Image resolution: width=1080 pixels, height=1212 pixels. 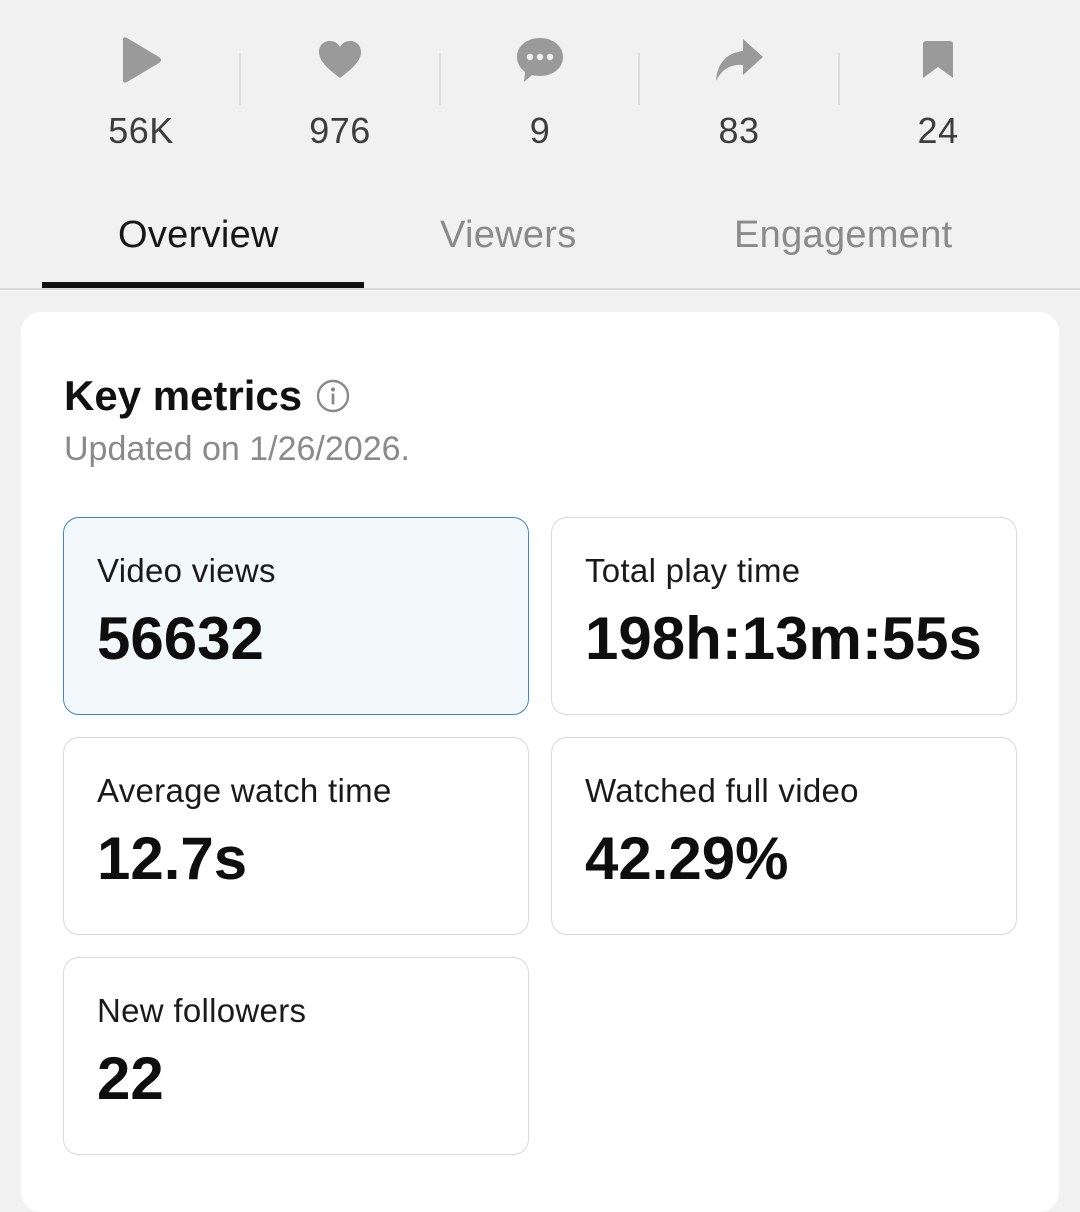 I want to click on metric-total-play-time: Total play time 198h:13m:55s, so click(x=784, y=616).